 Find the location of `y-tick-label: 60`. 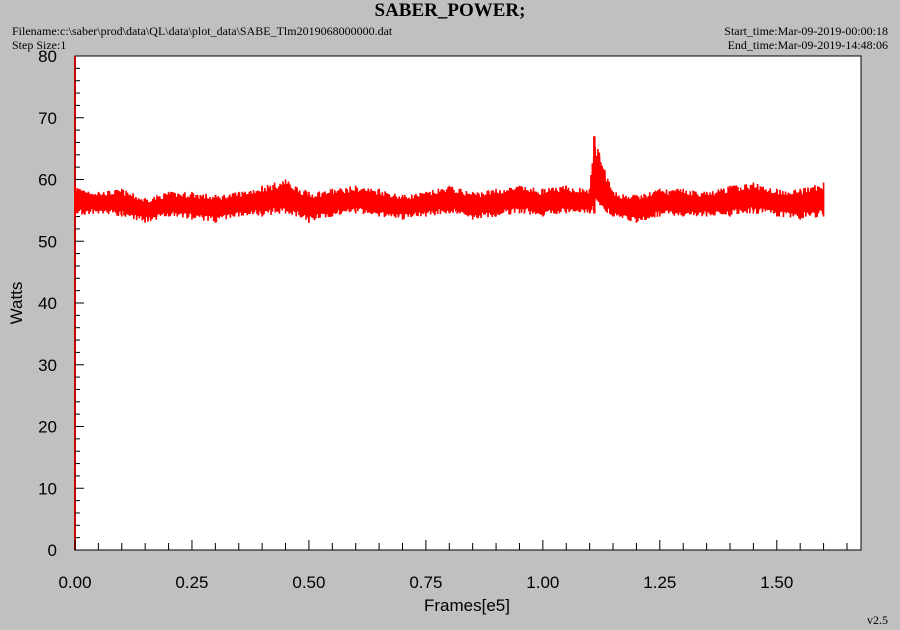

y-tick-label: 60 is located at coordinates (47, 180).